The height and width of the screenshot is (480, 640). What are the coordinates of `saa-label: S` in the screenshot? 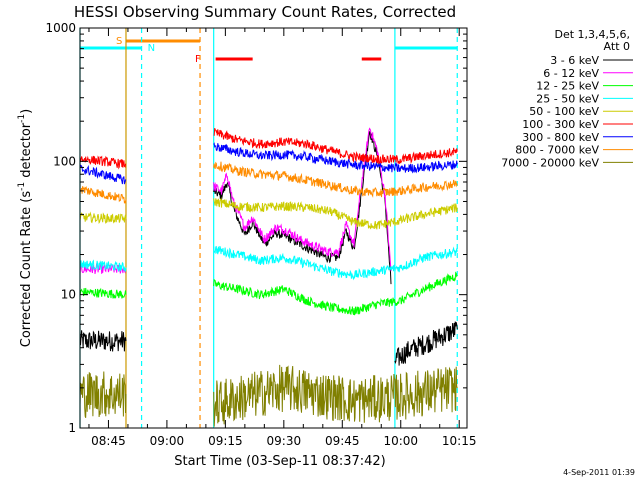 It's located at (119, 41).